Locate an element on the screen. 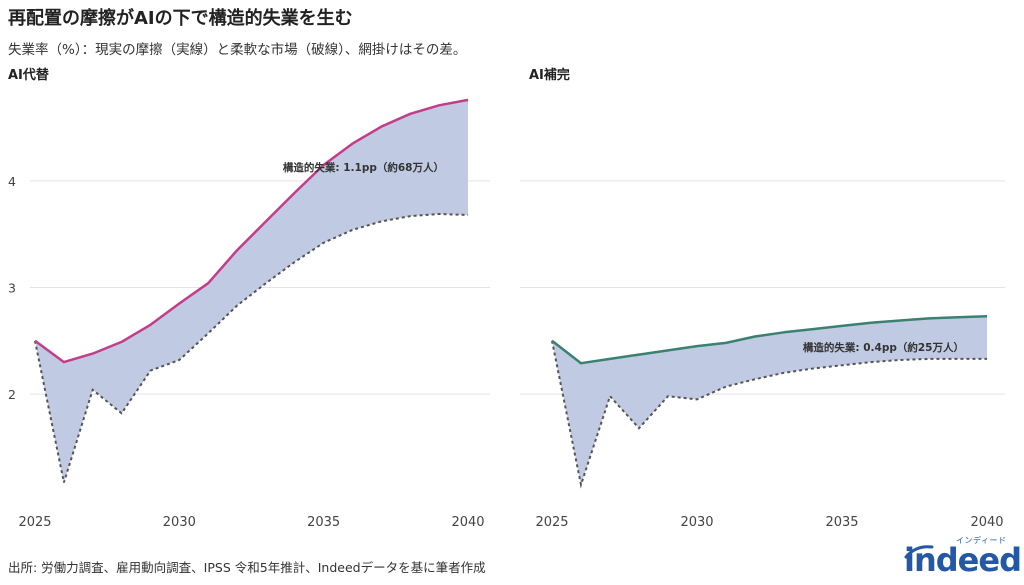  chart-subtitle: 失業率（%）：現実の摩擦（実線）と柔軟な市場（破線）、網掛けはその差。 is located at coordinates (237, 50).